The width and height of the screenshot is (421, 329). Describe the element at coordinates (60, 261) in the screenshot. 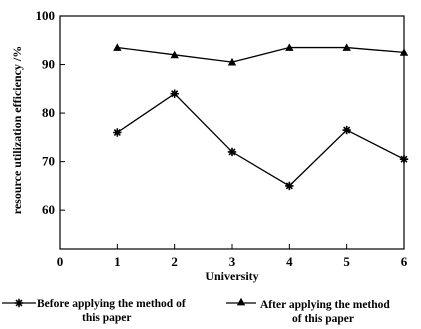

I see `x-tick-label: 0` at that location.